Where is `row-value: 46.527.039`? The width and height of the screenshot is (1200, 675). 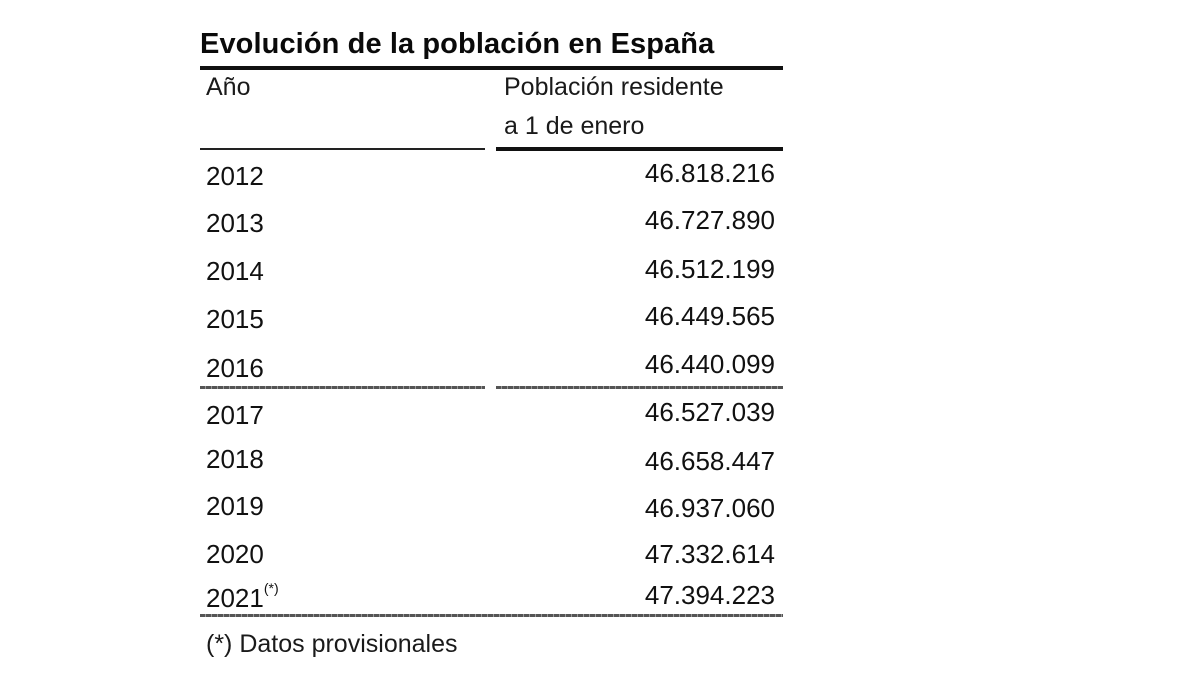 row-value: 46.527.039 is located at coordinates (709, 412).